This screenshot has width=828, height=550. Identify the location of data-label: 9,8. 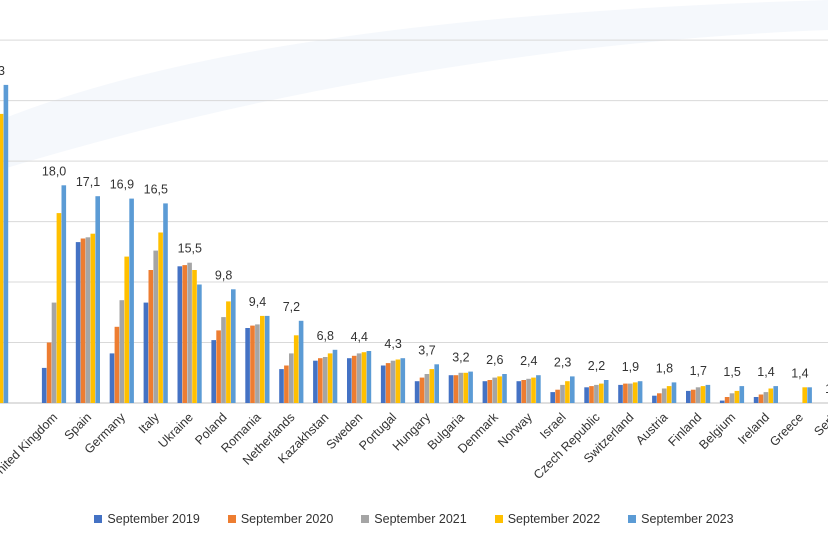
(223, 275).